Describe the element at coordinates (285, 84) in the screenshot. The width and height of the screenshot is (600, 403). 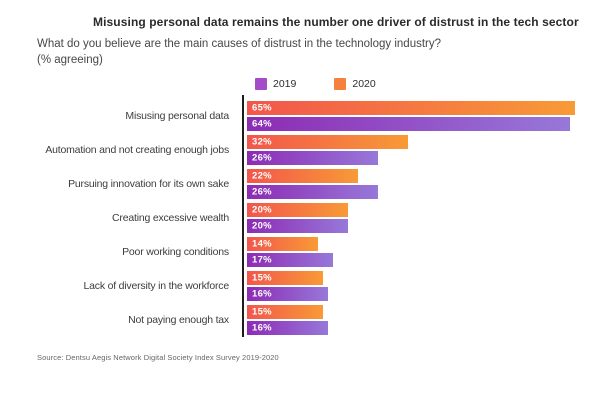
I see `legend-label-2019: 2019` at that location.